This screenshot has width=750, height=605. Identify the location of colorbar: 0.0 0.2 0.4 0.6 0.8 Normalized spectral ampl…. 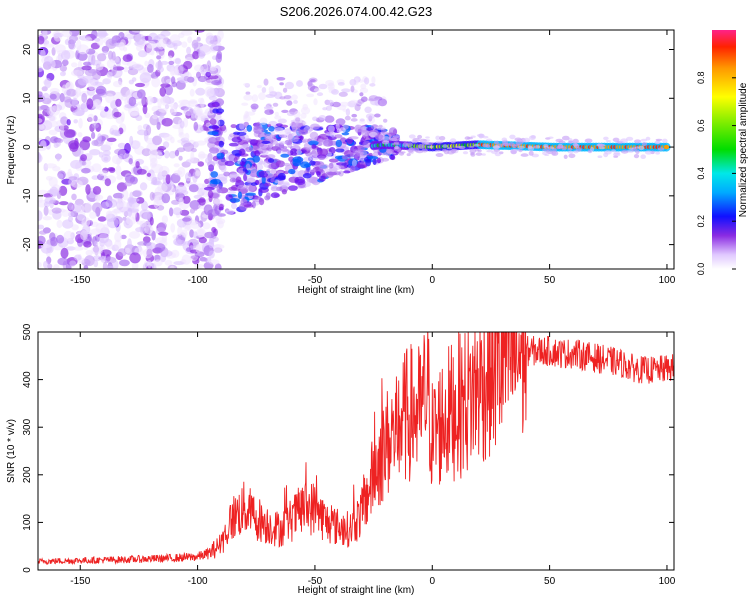
(722, 152).